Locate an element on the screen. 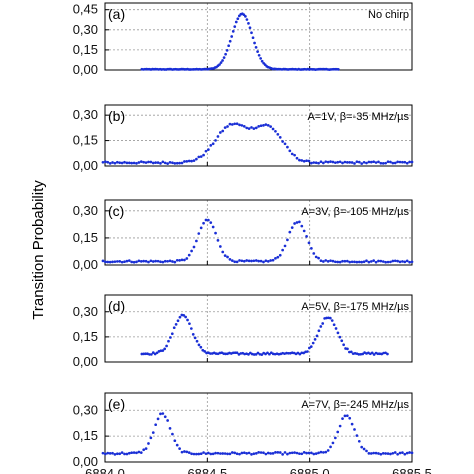  panel-annotation: No chirp is located at coordinates (388, 15).